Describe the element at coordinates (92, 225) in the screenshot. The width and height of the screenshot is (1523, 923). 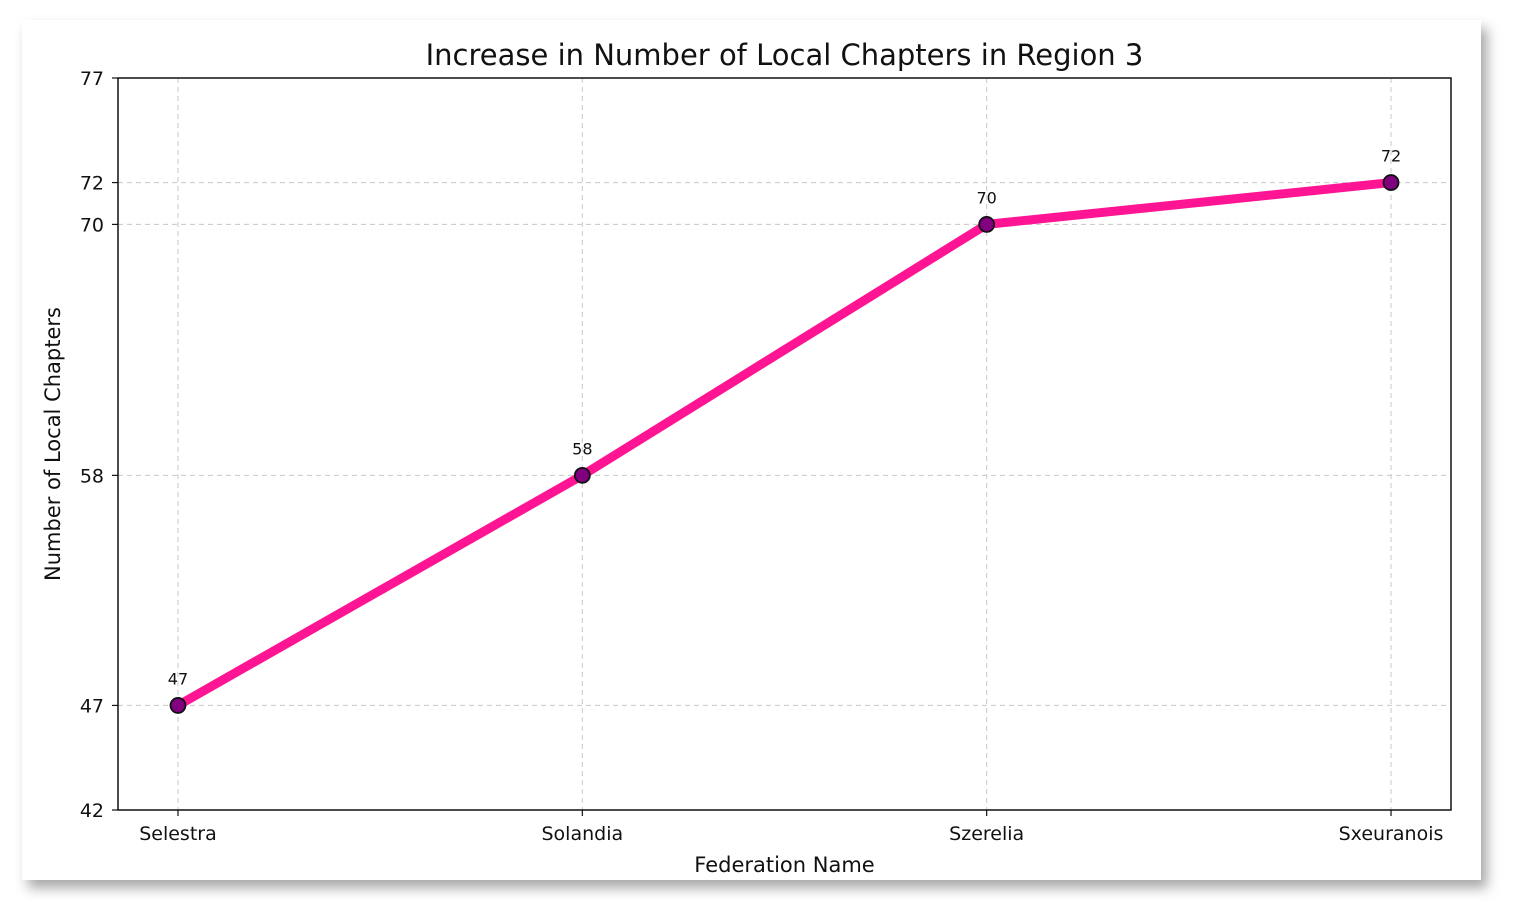
I see `y-tick-label: 70` at that location.